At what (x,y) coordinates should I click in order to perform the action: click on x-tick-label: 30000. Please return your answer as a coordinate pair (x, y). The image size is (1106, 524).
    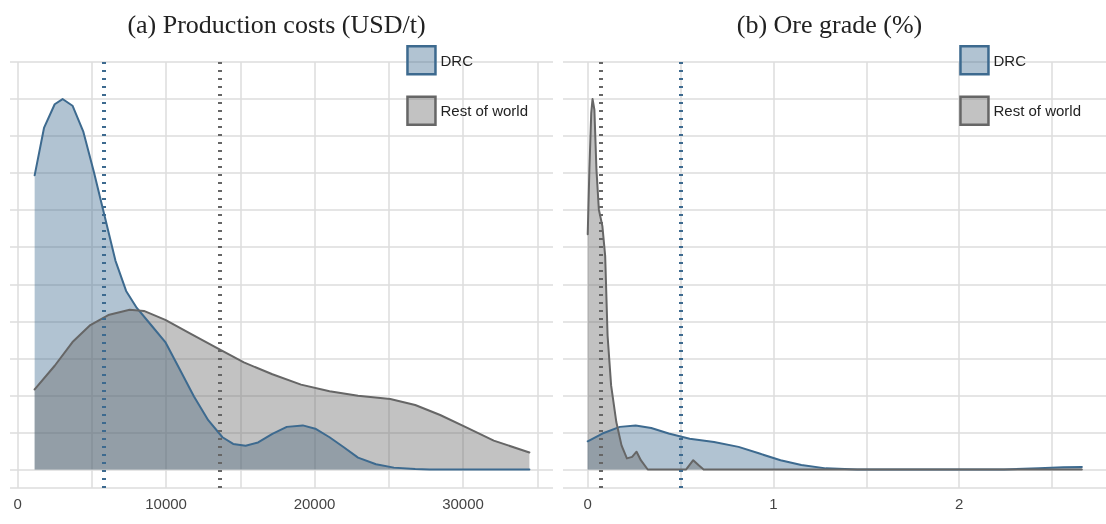
    Looking at the image, I should click on (463, 503).